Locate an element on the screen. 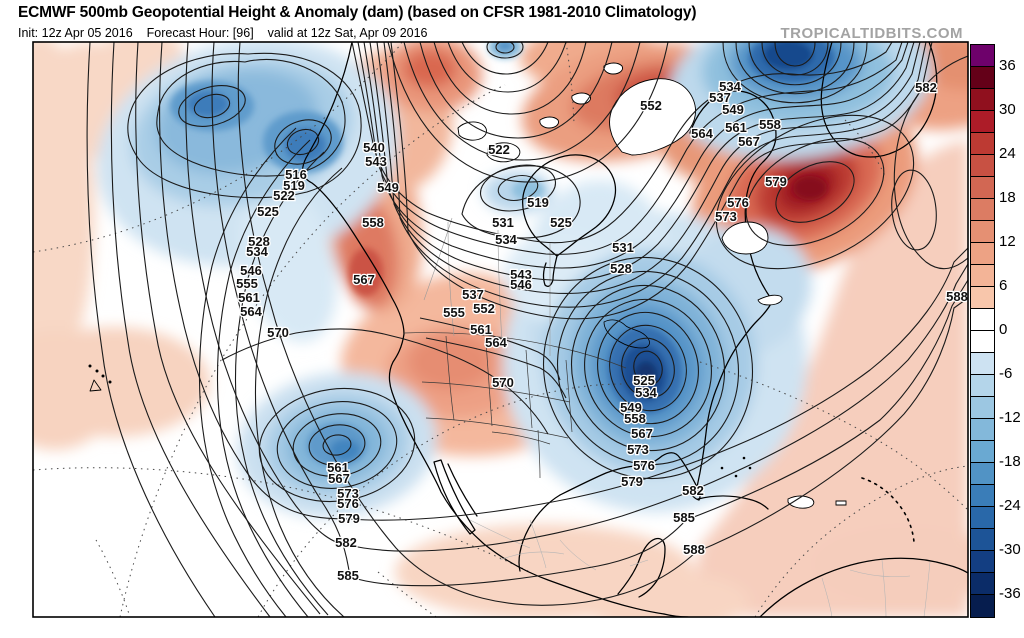 The width and height of the screenshot is (1024, 638). contour-label: 579 is located at coordinates (776, 181).